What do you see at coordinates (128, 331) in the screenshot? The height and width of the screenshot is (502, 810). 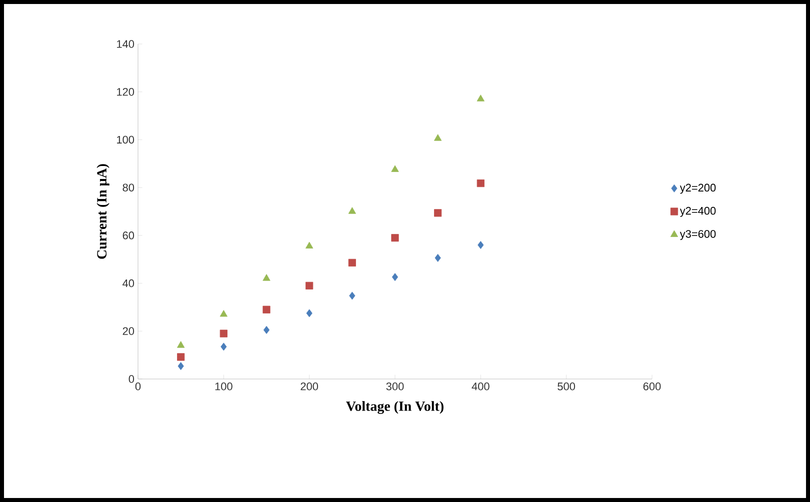 I see `y-tick-label: 20` at bounding box center [128, 331].